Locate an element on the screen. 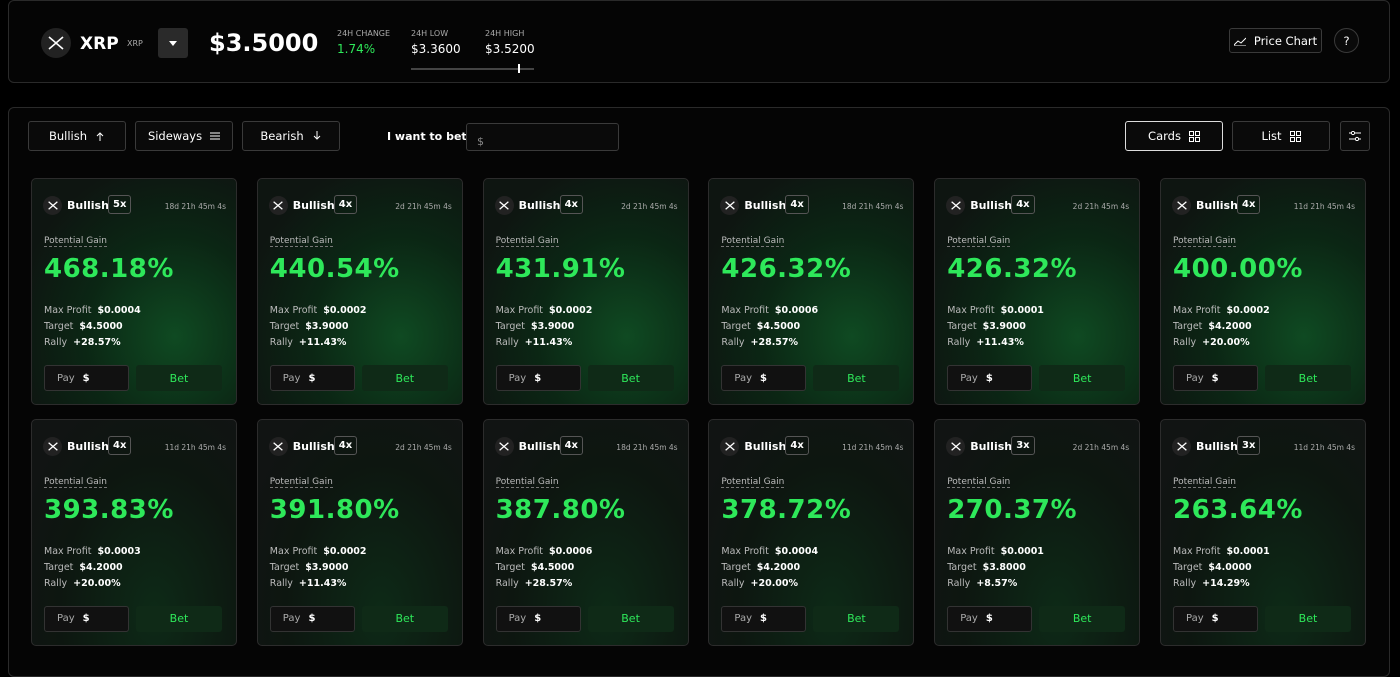 Image resolution: width=1400 pixels, height=677 pixels. rally-value: +14.29% is located at coordinates (1226, 583).